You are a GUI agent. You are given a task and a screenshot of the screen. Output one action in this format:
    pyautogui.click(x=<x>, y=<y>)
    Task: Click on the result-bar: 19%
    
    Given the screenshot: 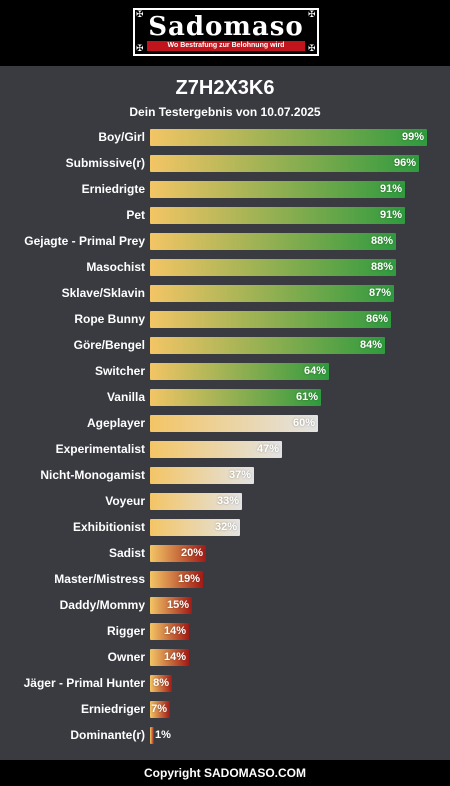 What is the action you would take?
    pyautogui.click(x=176, y=579)
    